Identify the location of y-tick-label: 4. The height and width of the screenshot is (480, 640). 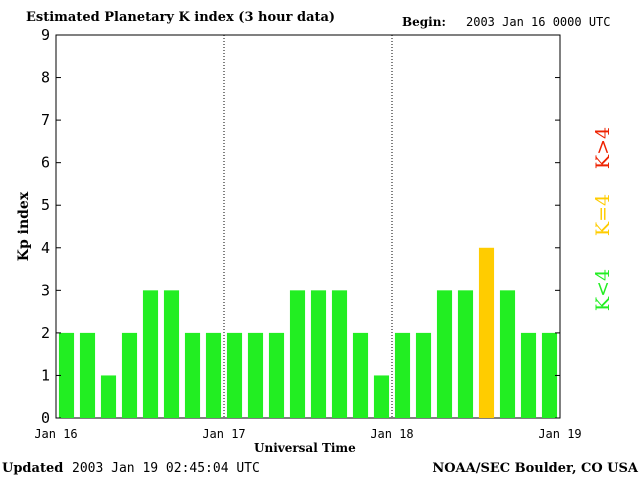
(45, 248).